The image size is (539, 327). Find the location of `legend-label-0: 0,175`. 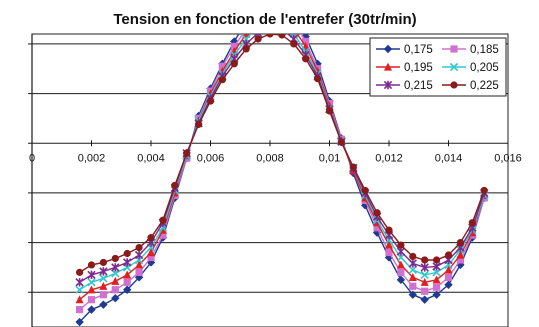

legend-label-0: 0,175 is located at coordinates (418, 50).